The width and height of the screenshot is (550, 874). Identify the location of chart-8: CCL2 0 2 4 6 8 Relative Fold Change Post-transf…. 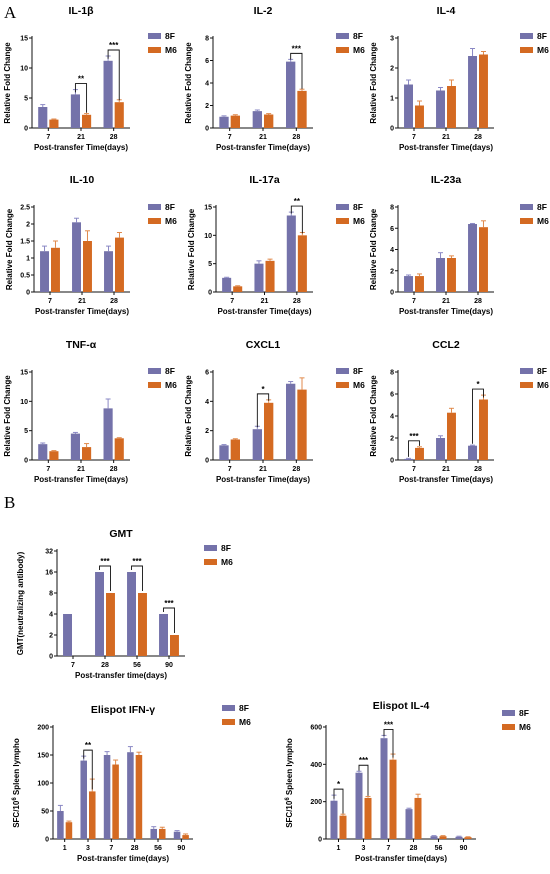
(459, 411).